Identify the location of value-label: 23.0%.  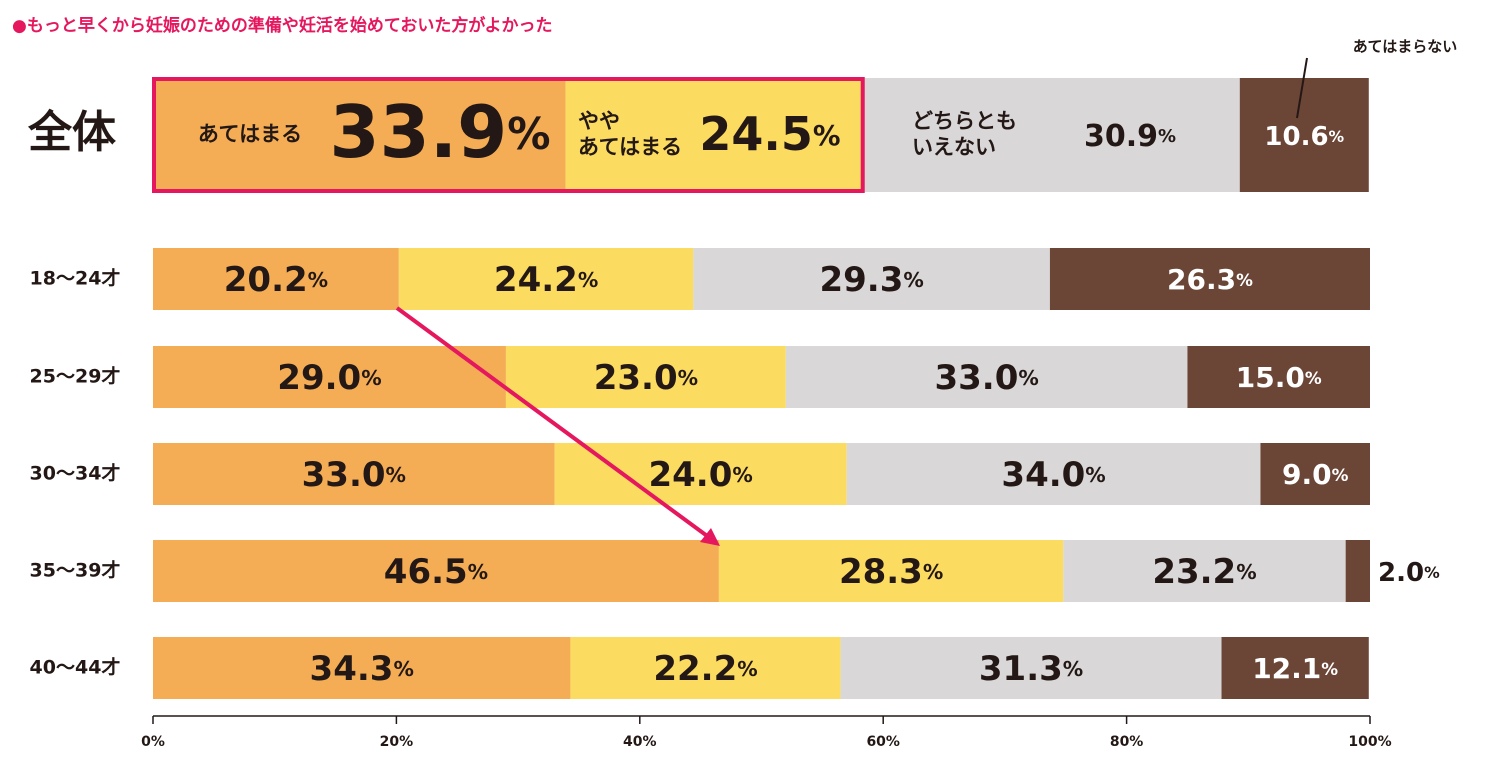
(646, 378).